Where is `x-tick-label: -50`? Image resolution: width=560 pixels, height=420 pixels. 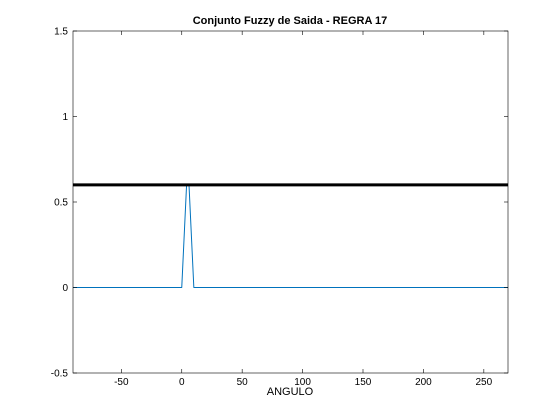 x-tick-label: -50 is located at coordinates (121, 382).